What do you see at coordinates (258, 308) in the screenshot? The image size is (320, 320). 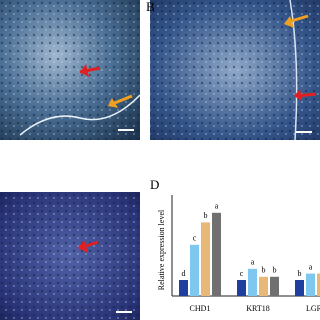 I see `x-tick-label: KRT18` at bounding box center [258, 308].